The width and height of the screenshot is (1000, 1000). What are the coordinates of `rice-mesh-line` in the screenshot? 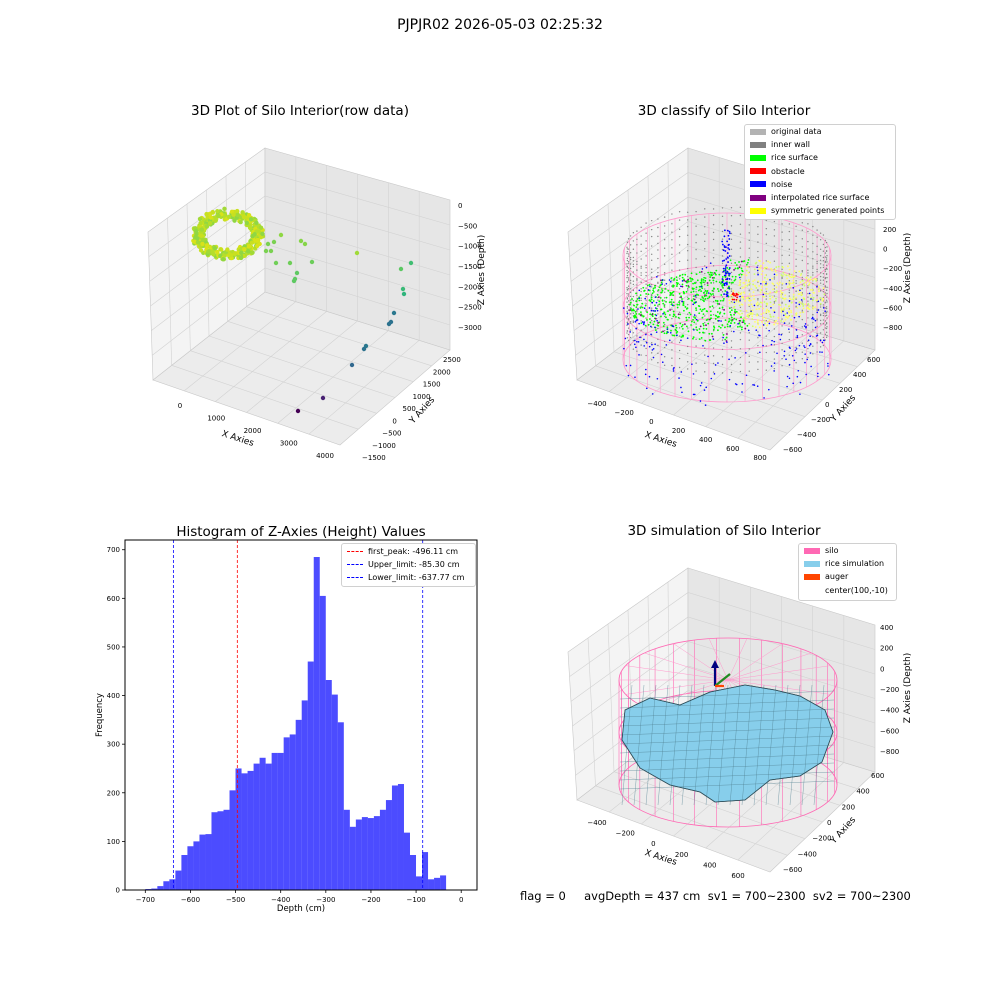 It's located at (727, 722).